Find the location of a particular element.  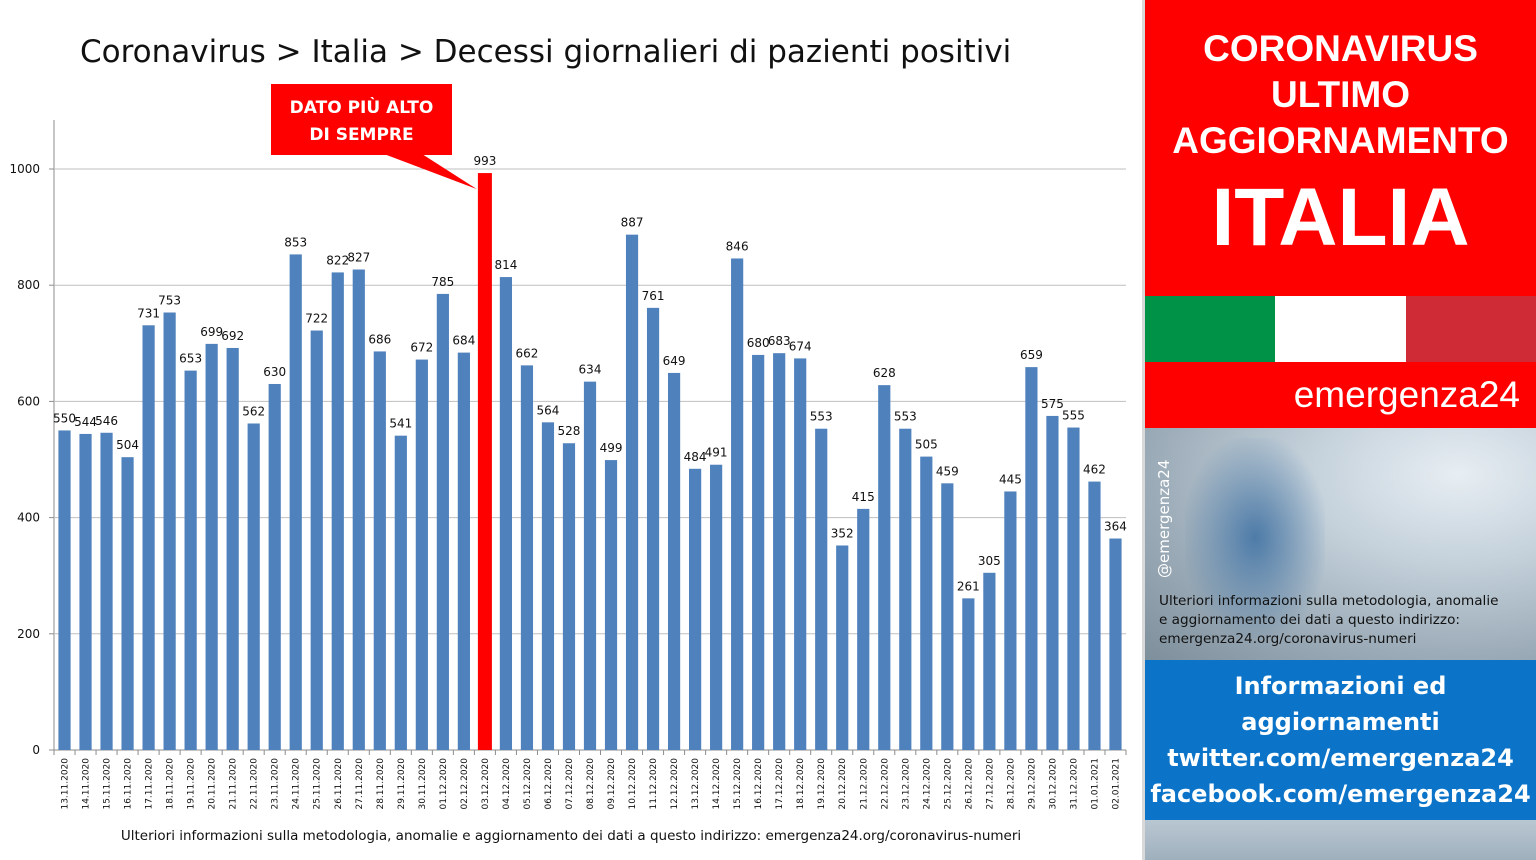

x-tick-label: 03.12.2020 is located at coordinates (486, 784).